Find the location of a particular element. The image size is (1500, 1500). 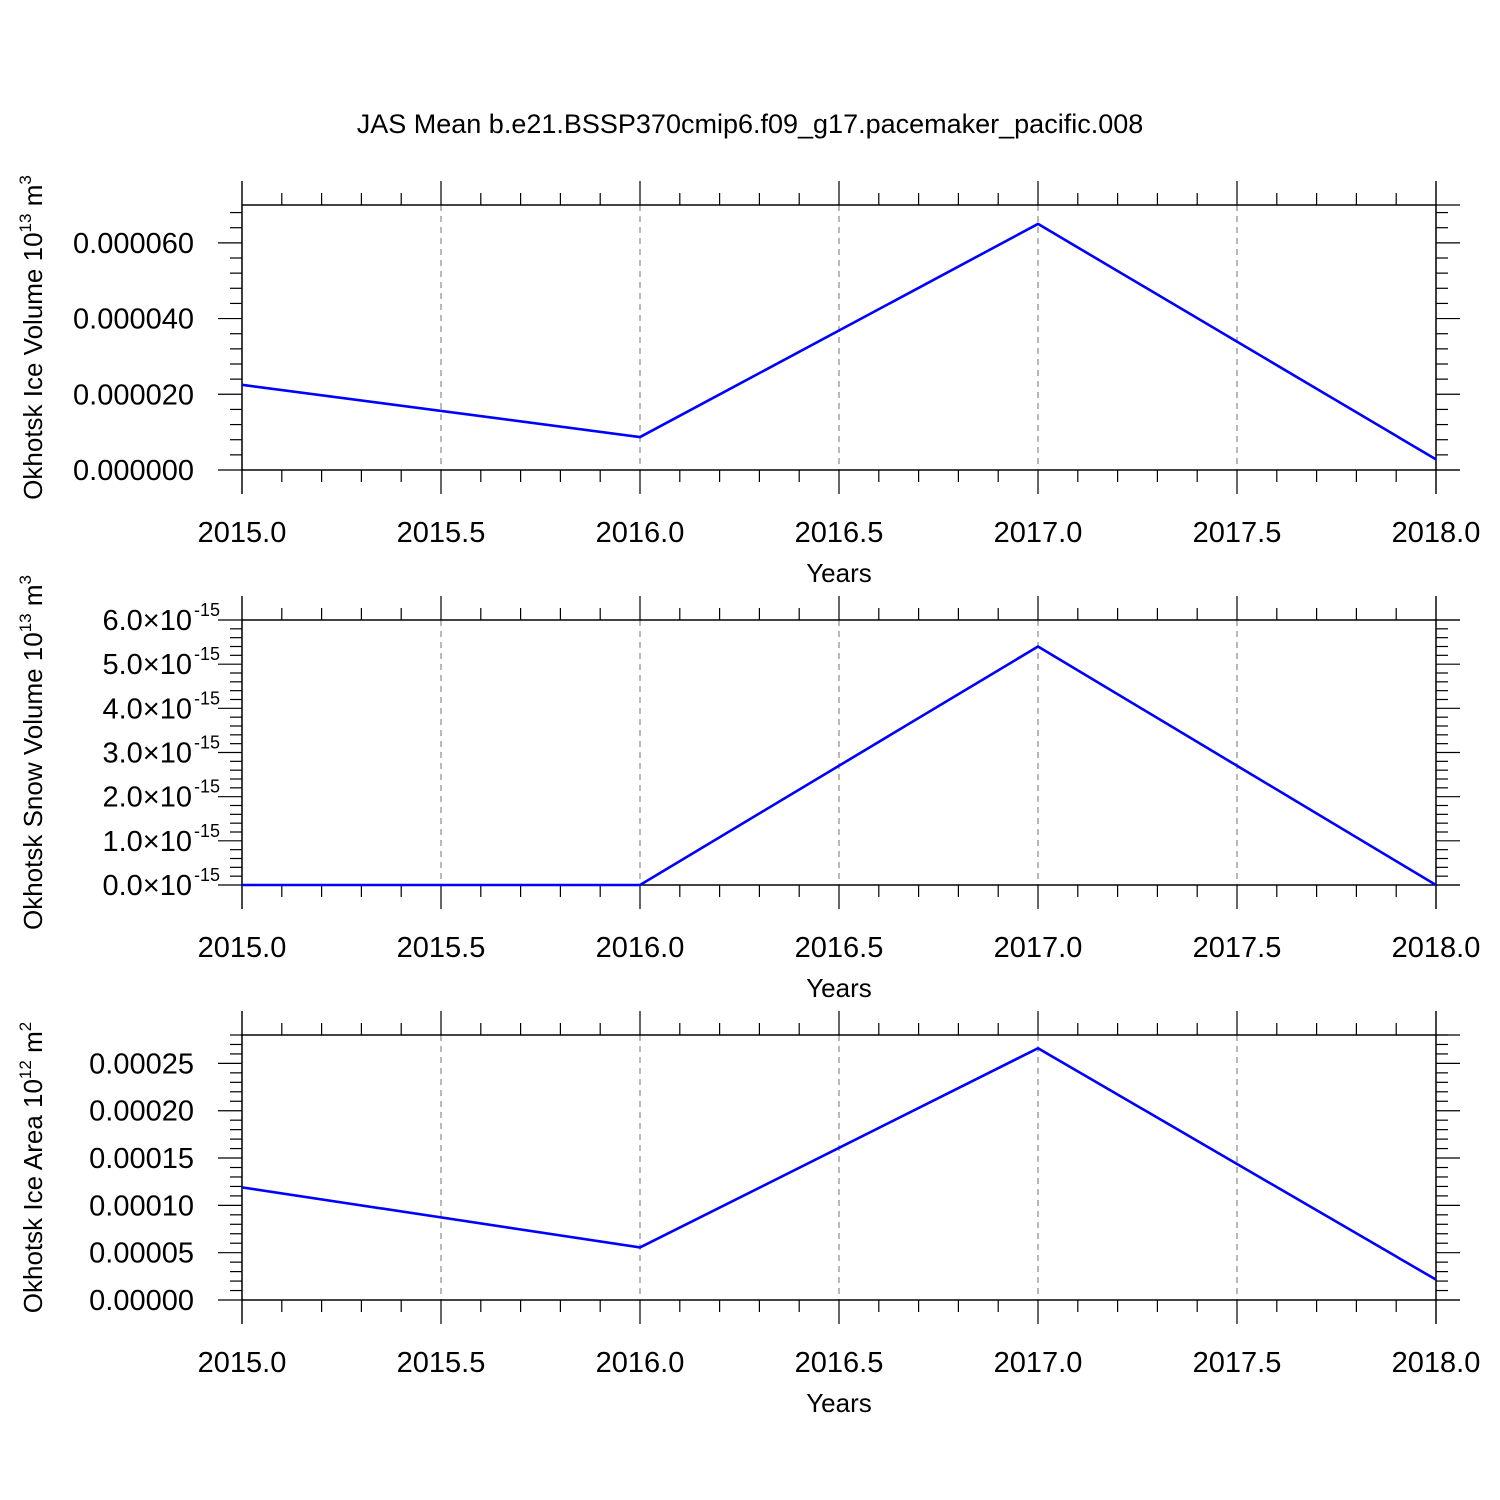

chart-2-y-tick-label: 6.0×10 is located at coordinates (147, 621).